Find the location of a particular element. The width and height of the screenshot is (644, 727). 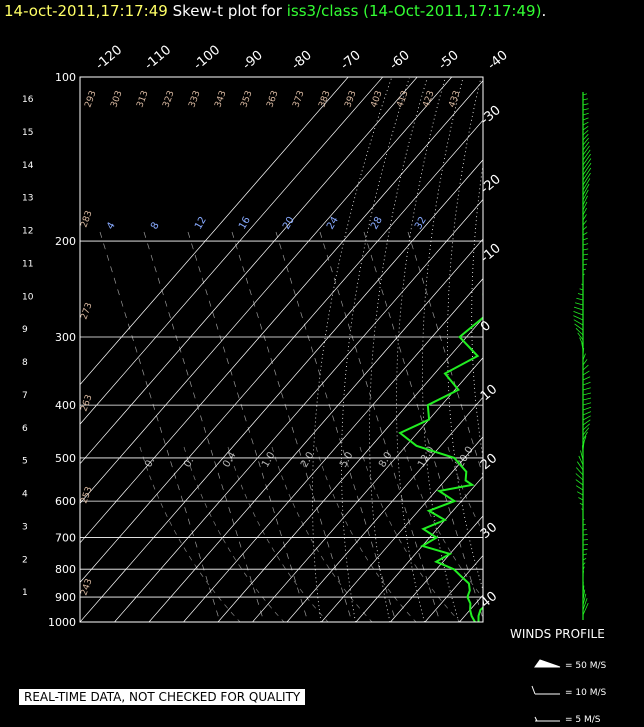

dewpoint-trace is located at coordinates (440, 457).